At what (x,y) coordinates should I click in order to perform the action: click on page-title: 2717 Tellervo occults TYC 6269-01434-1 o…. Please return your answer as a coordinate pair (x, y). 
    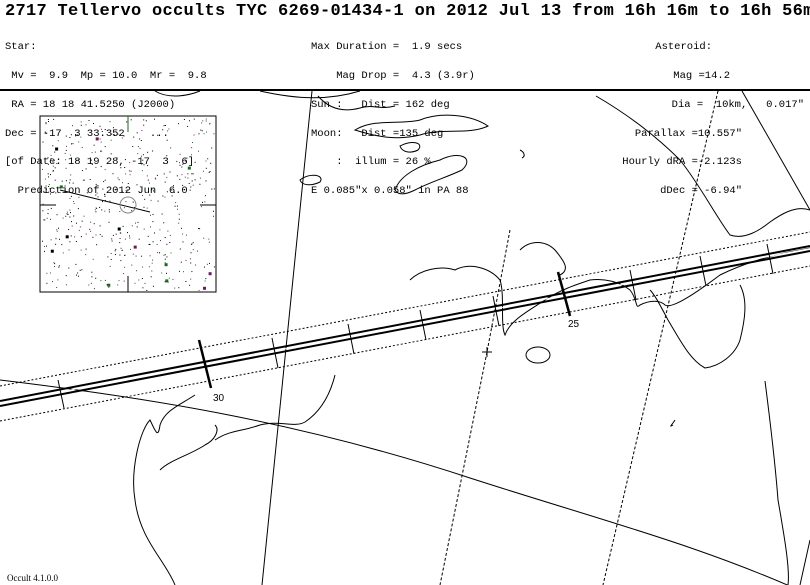
    Looking at the image, I should click on (407, 11).